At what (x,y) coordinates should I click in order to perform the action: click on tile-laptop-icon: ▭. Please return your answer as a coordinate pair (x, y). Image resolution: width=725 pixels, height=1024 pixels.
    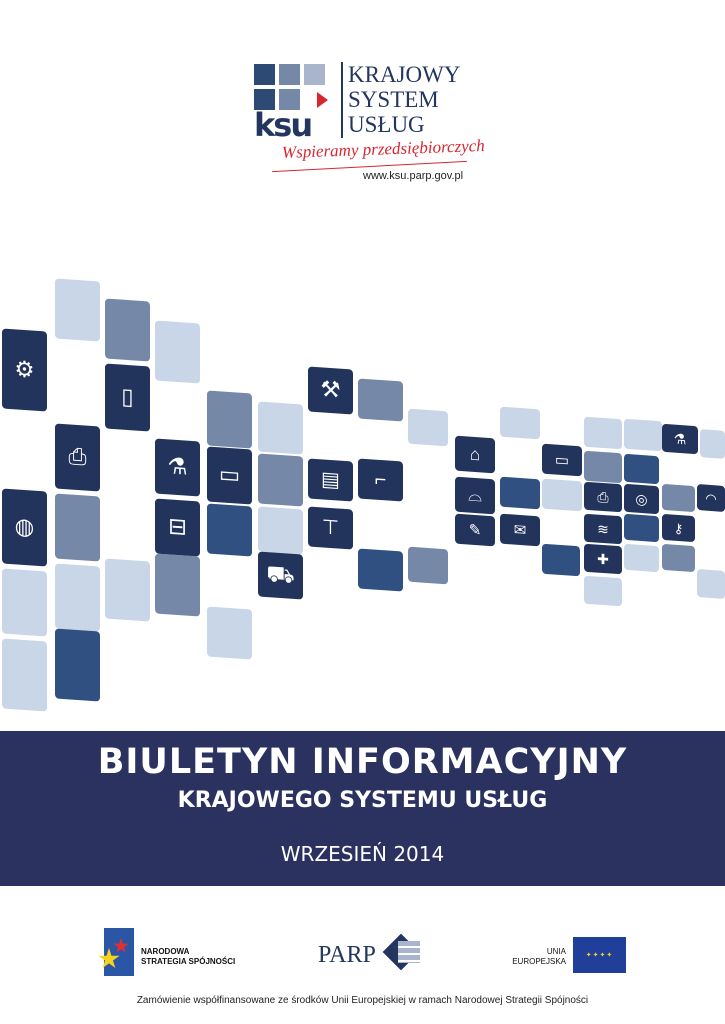
    Looking at the image, I should click on (562, 460).